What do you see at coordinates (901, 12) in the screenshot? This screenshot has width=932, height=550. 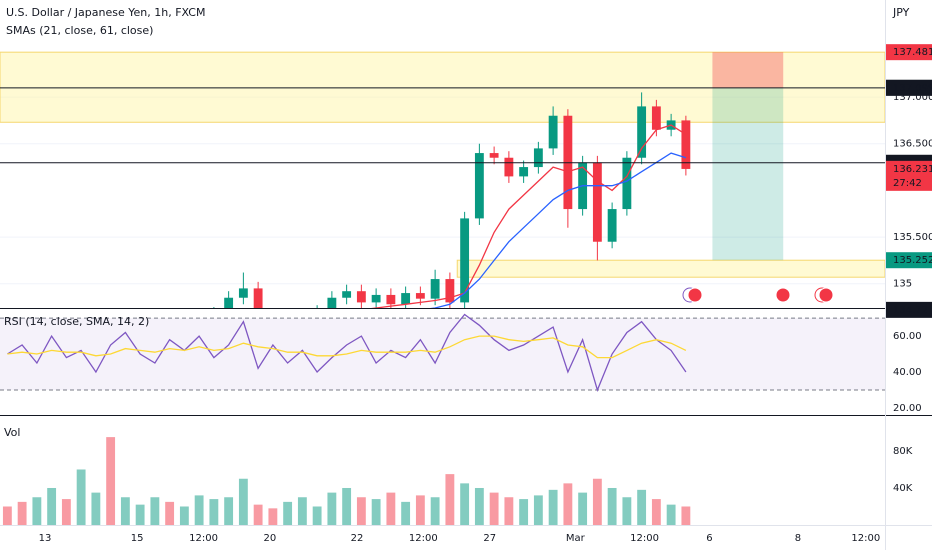 I see `currency: JPY` at bounding box center [901, 12].